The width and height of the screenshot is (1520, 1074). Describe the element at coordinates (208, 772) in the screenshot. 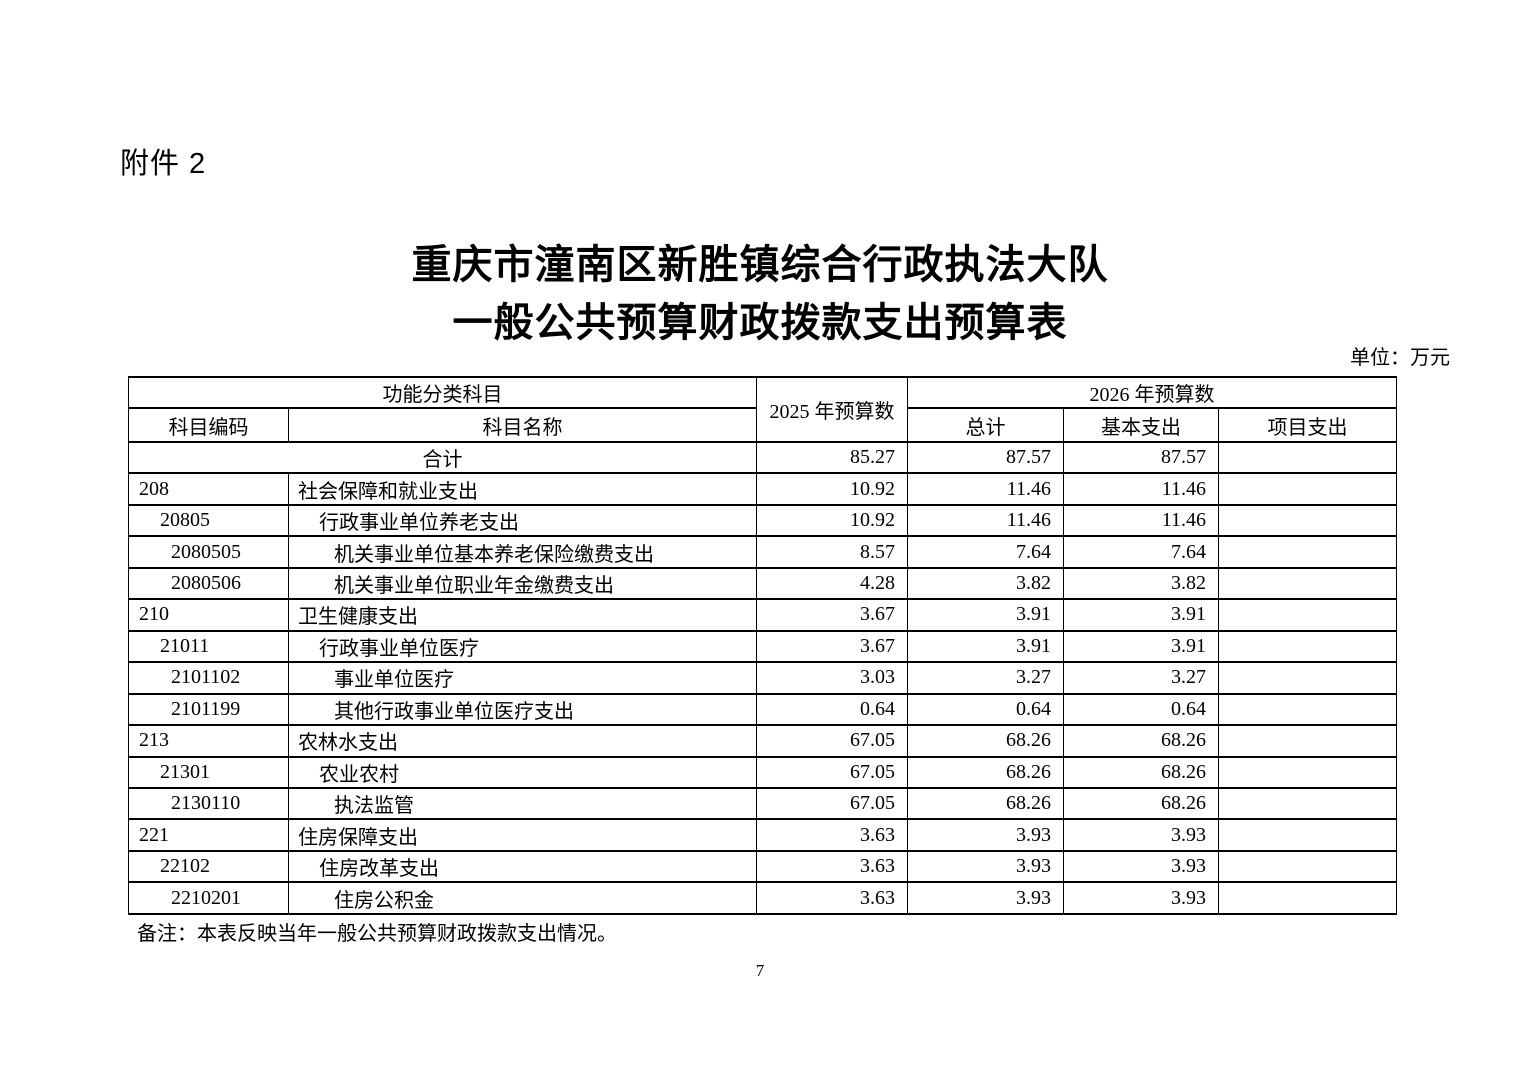

I see `cell-code: 21301` at that location.